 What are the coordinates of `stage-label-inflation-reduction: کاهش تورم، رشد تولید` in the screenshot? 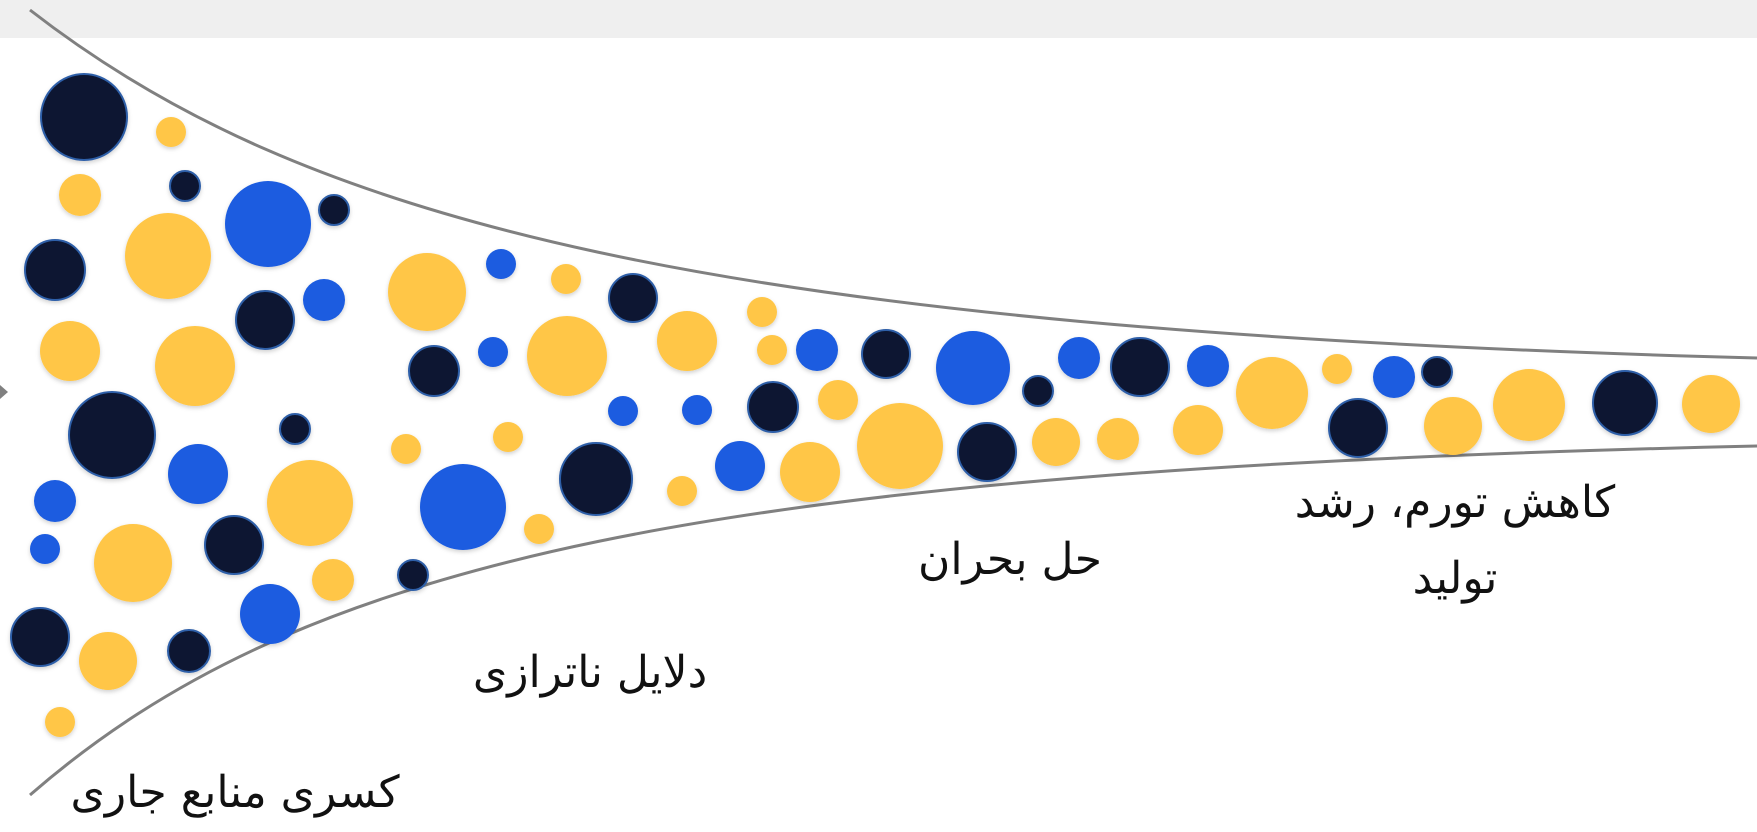 It's located at (1455, 540).